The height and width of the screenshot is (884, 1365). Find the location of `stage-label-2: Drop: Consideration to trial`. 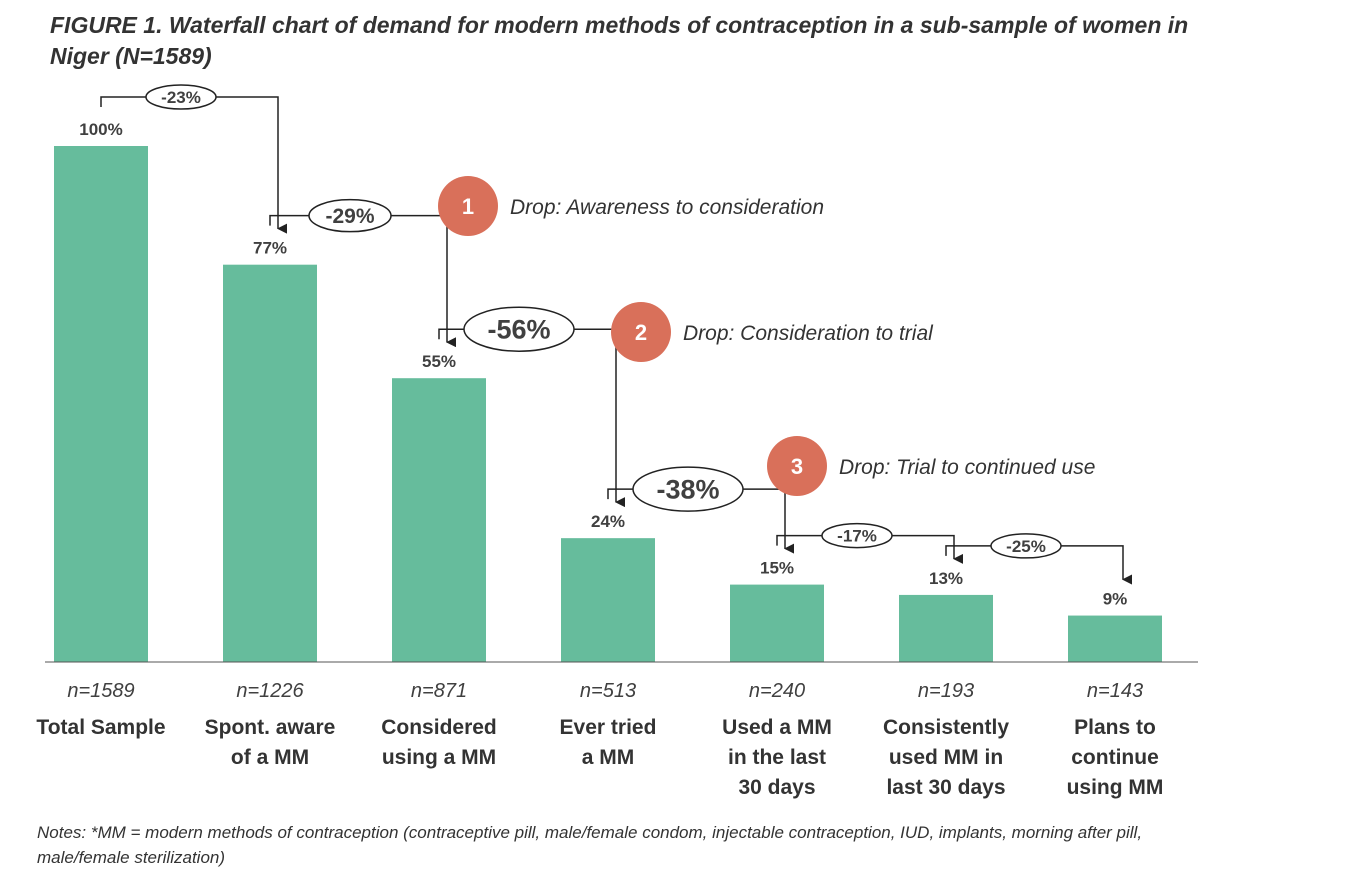

stage-label-2: Drop: Consideration to trial is located at coordinates (808, 333).